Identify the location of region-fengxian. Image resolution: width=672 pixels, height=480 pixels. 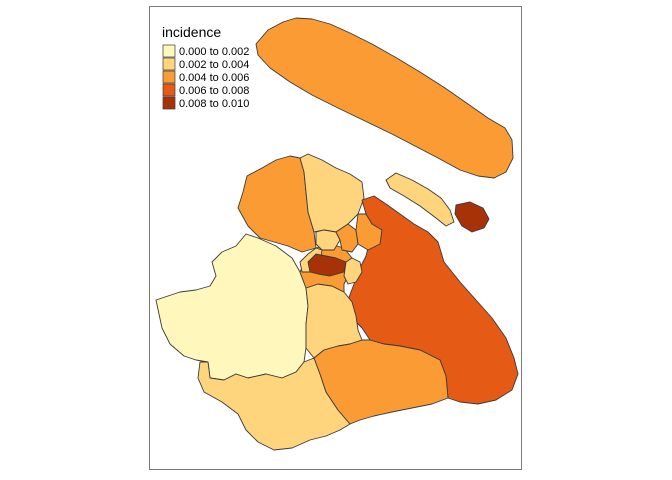
(381, 382).